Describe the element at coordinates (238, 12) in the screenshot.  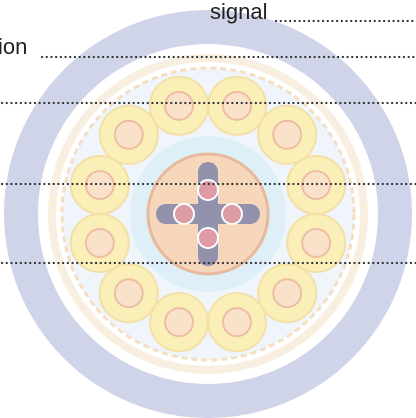
I see `label-signal: signal` at that location.